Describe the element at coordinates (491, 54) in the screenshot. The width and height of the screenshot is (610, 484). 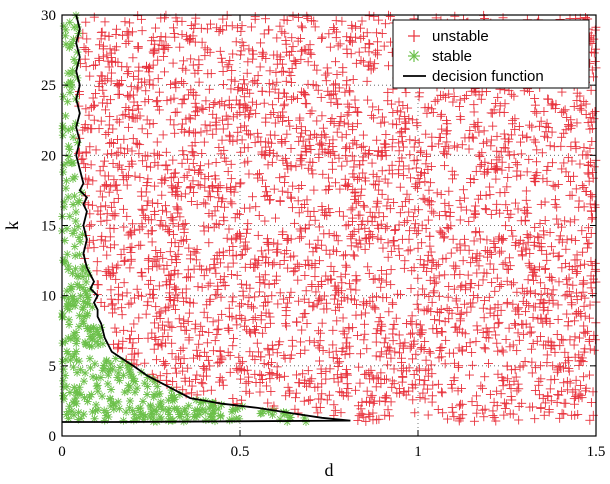
I see `legend: unstable stable decision function` at that location.